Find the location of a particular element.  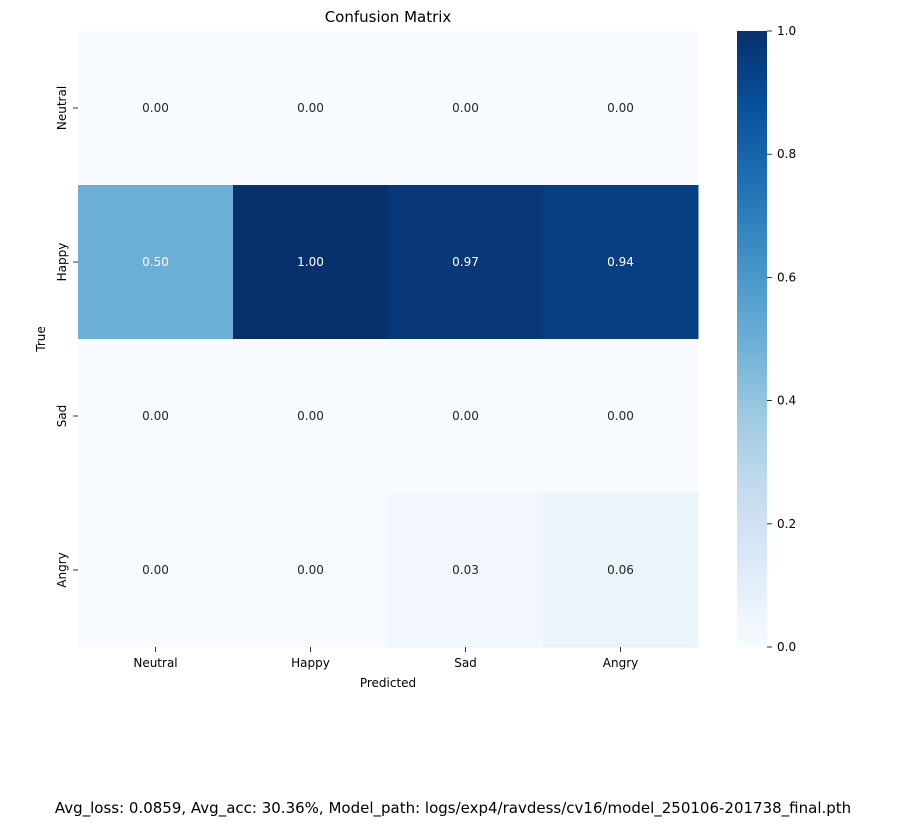

cell-value-label: 0.06 is located at coordinates (620, 570).